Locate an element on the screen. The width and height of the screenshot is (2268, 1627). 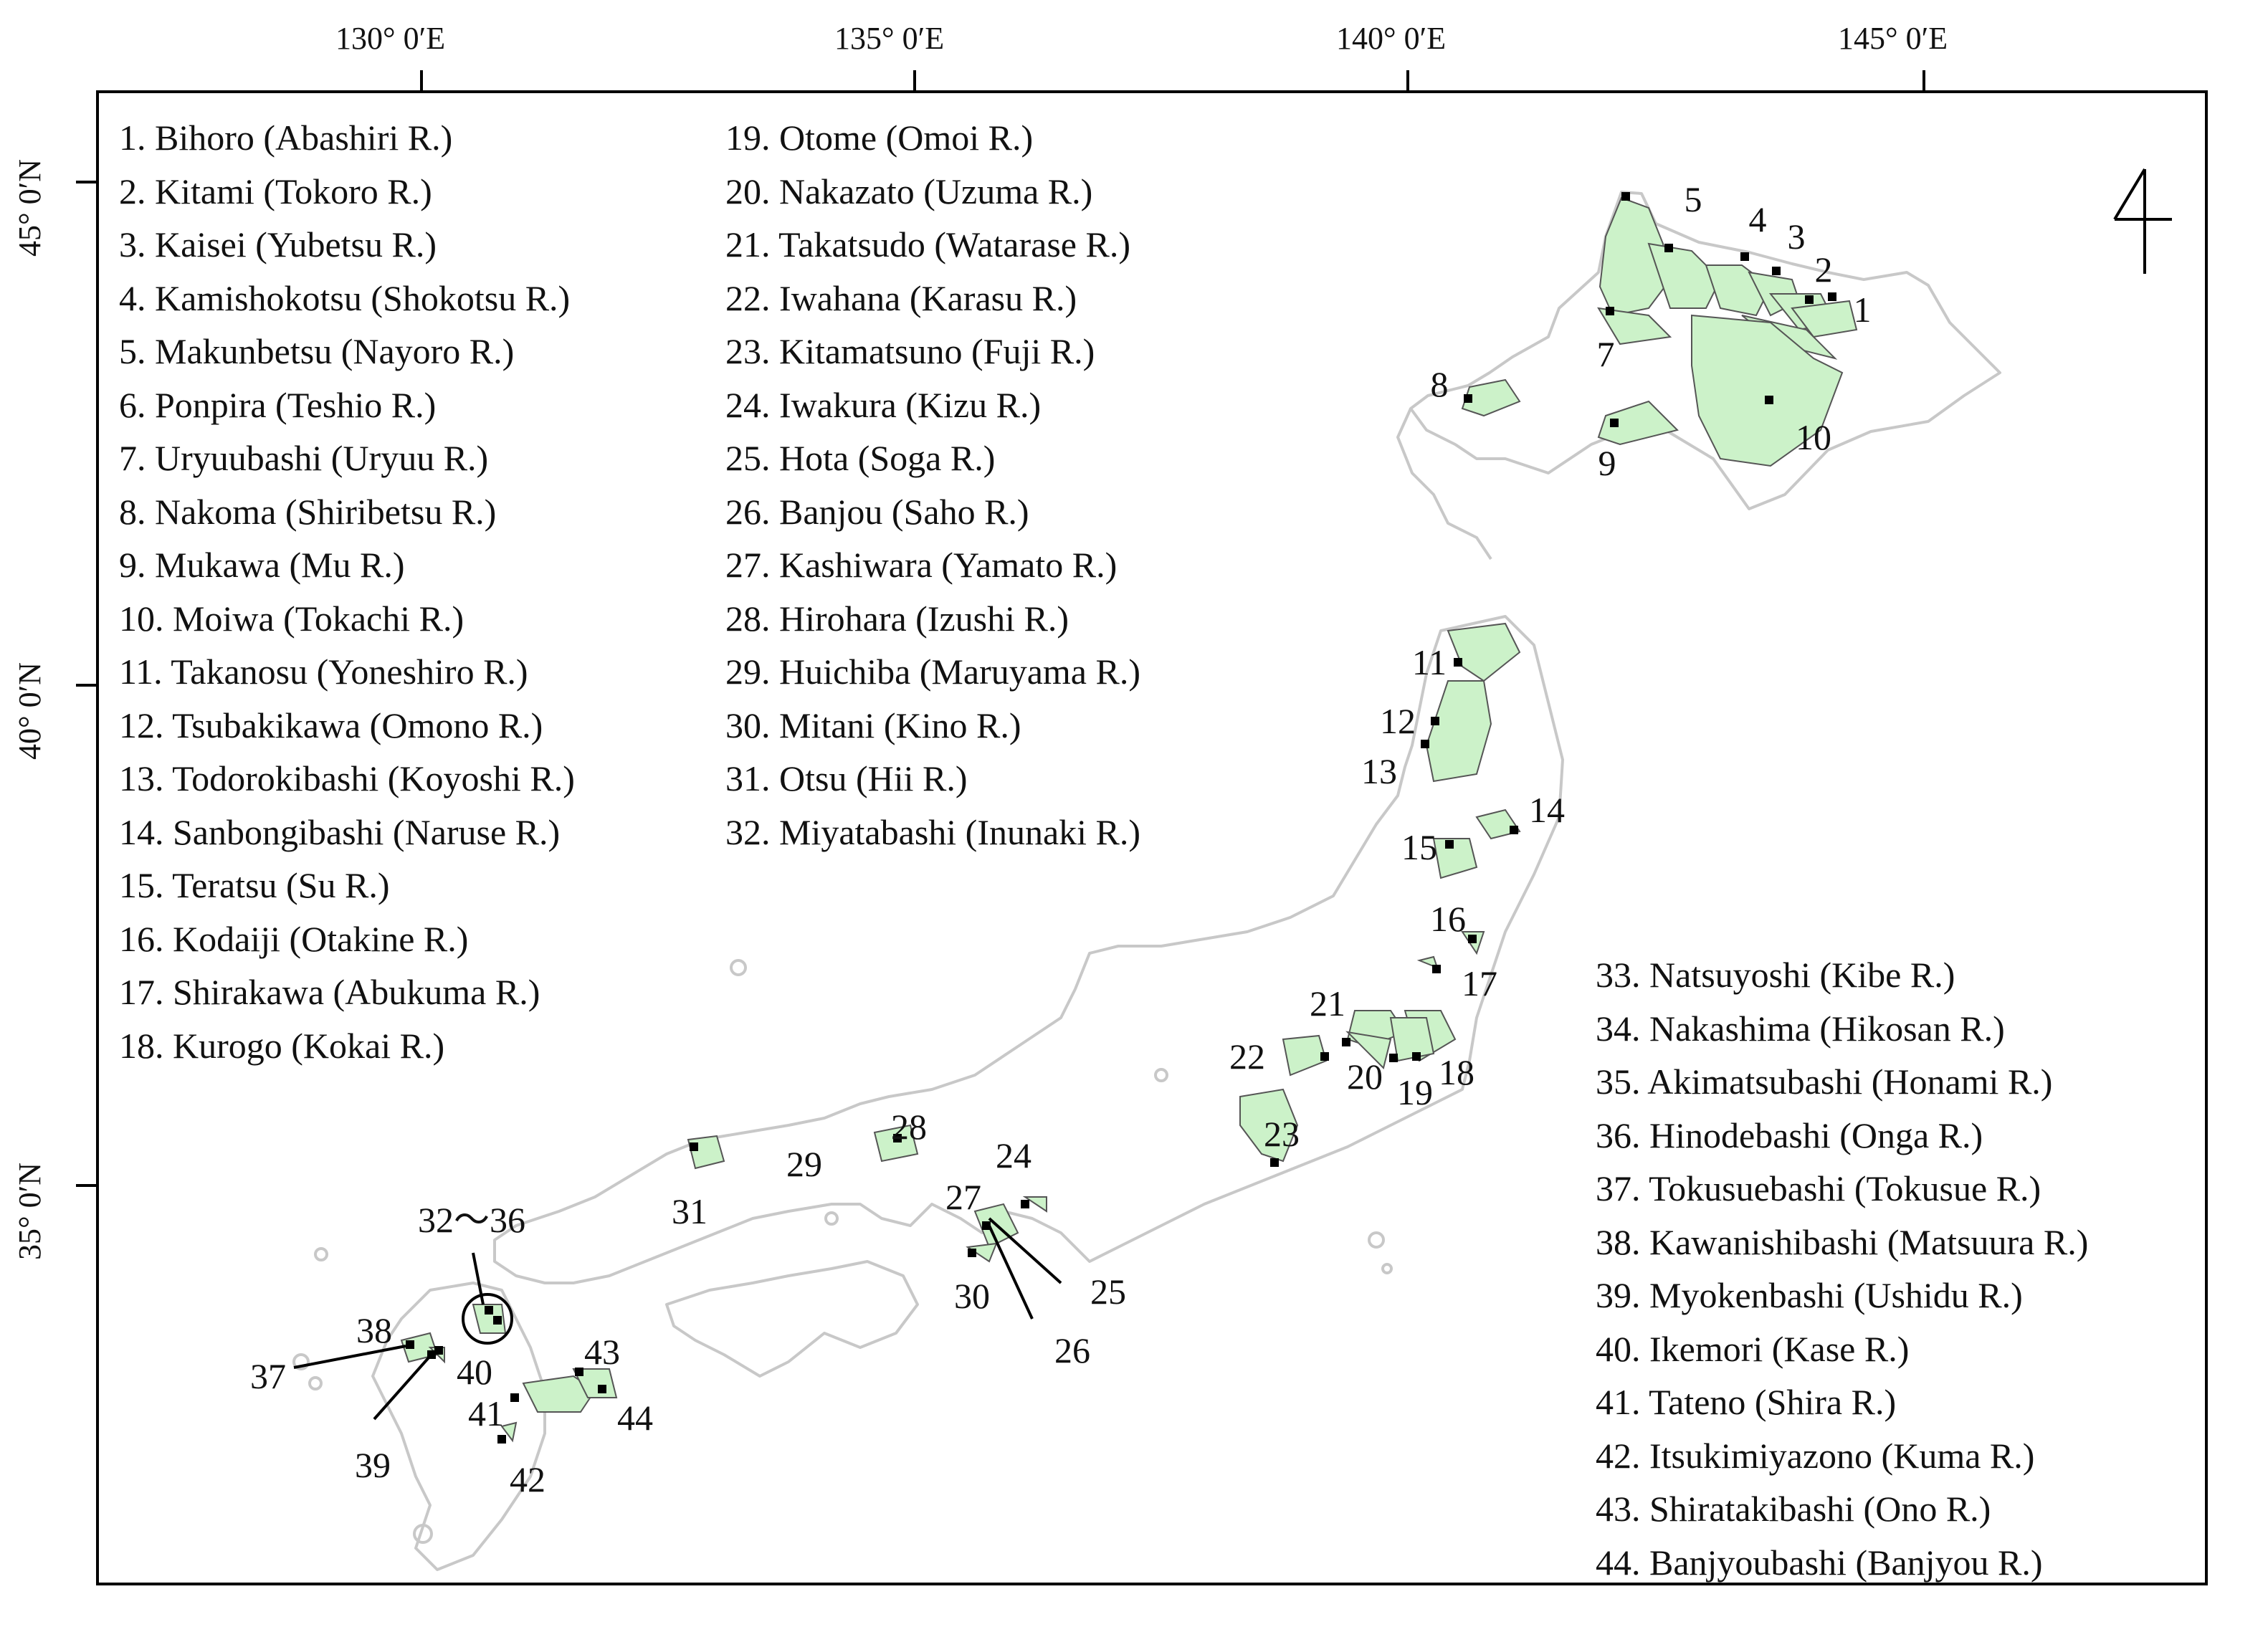
station-label-43: 43 is located at coordinates (602, 1352).